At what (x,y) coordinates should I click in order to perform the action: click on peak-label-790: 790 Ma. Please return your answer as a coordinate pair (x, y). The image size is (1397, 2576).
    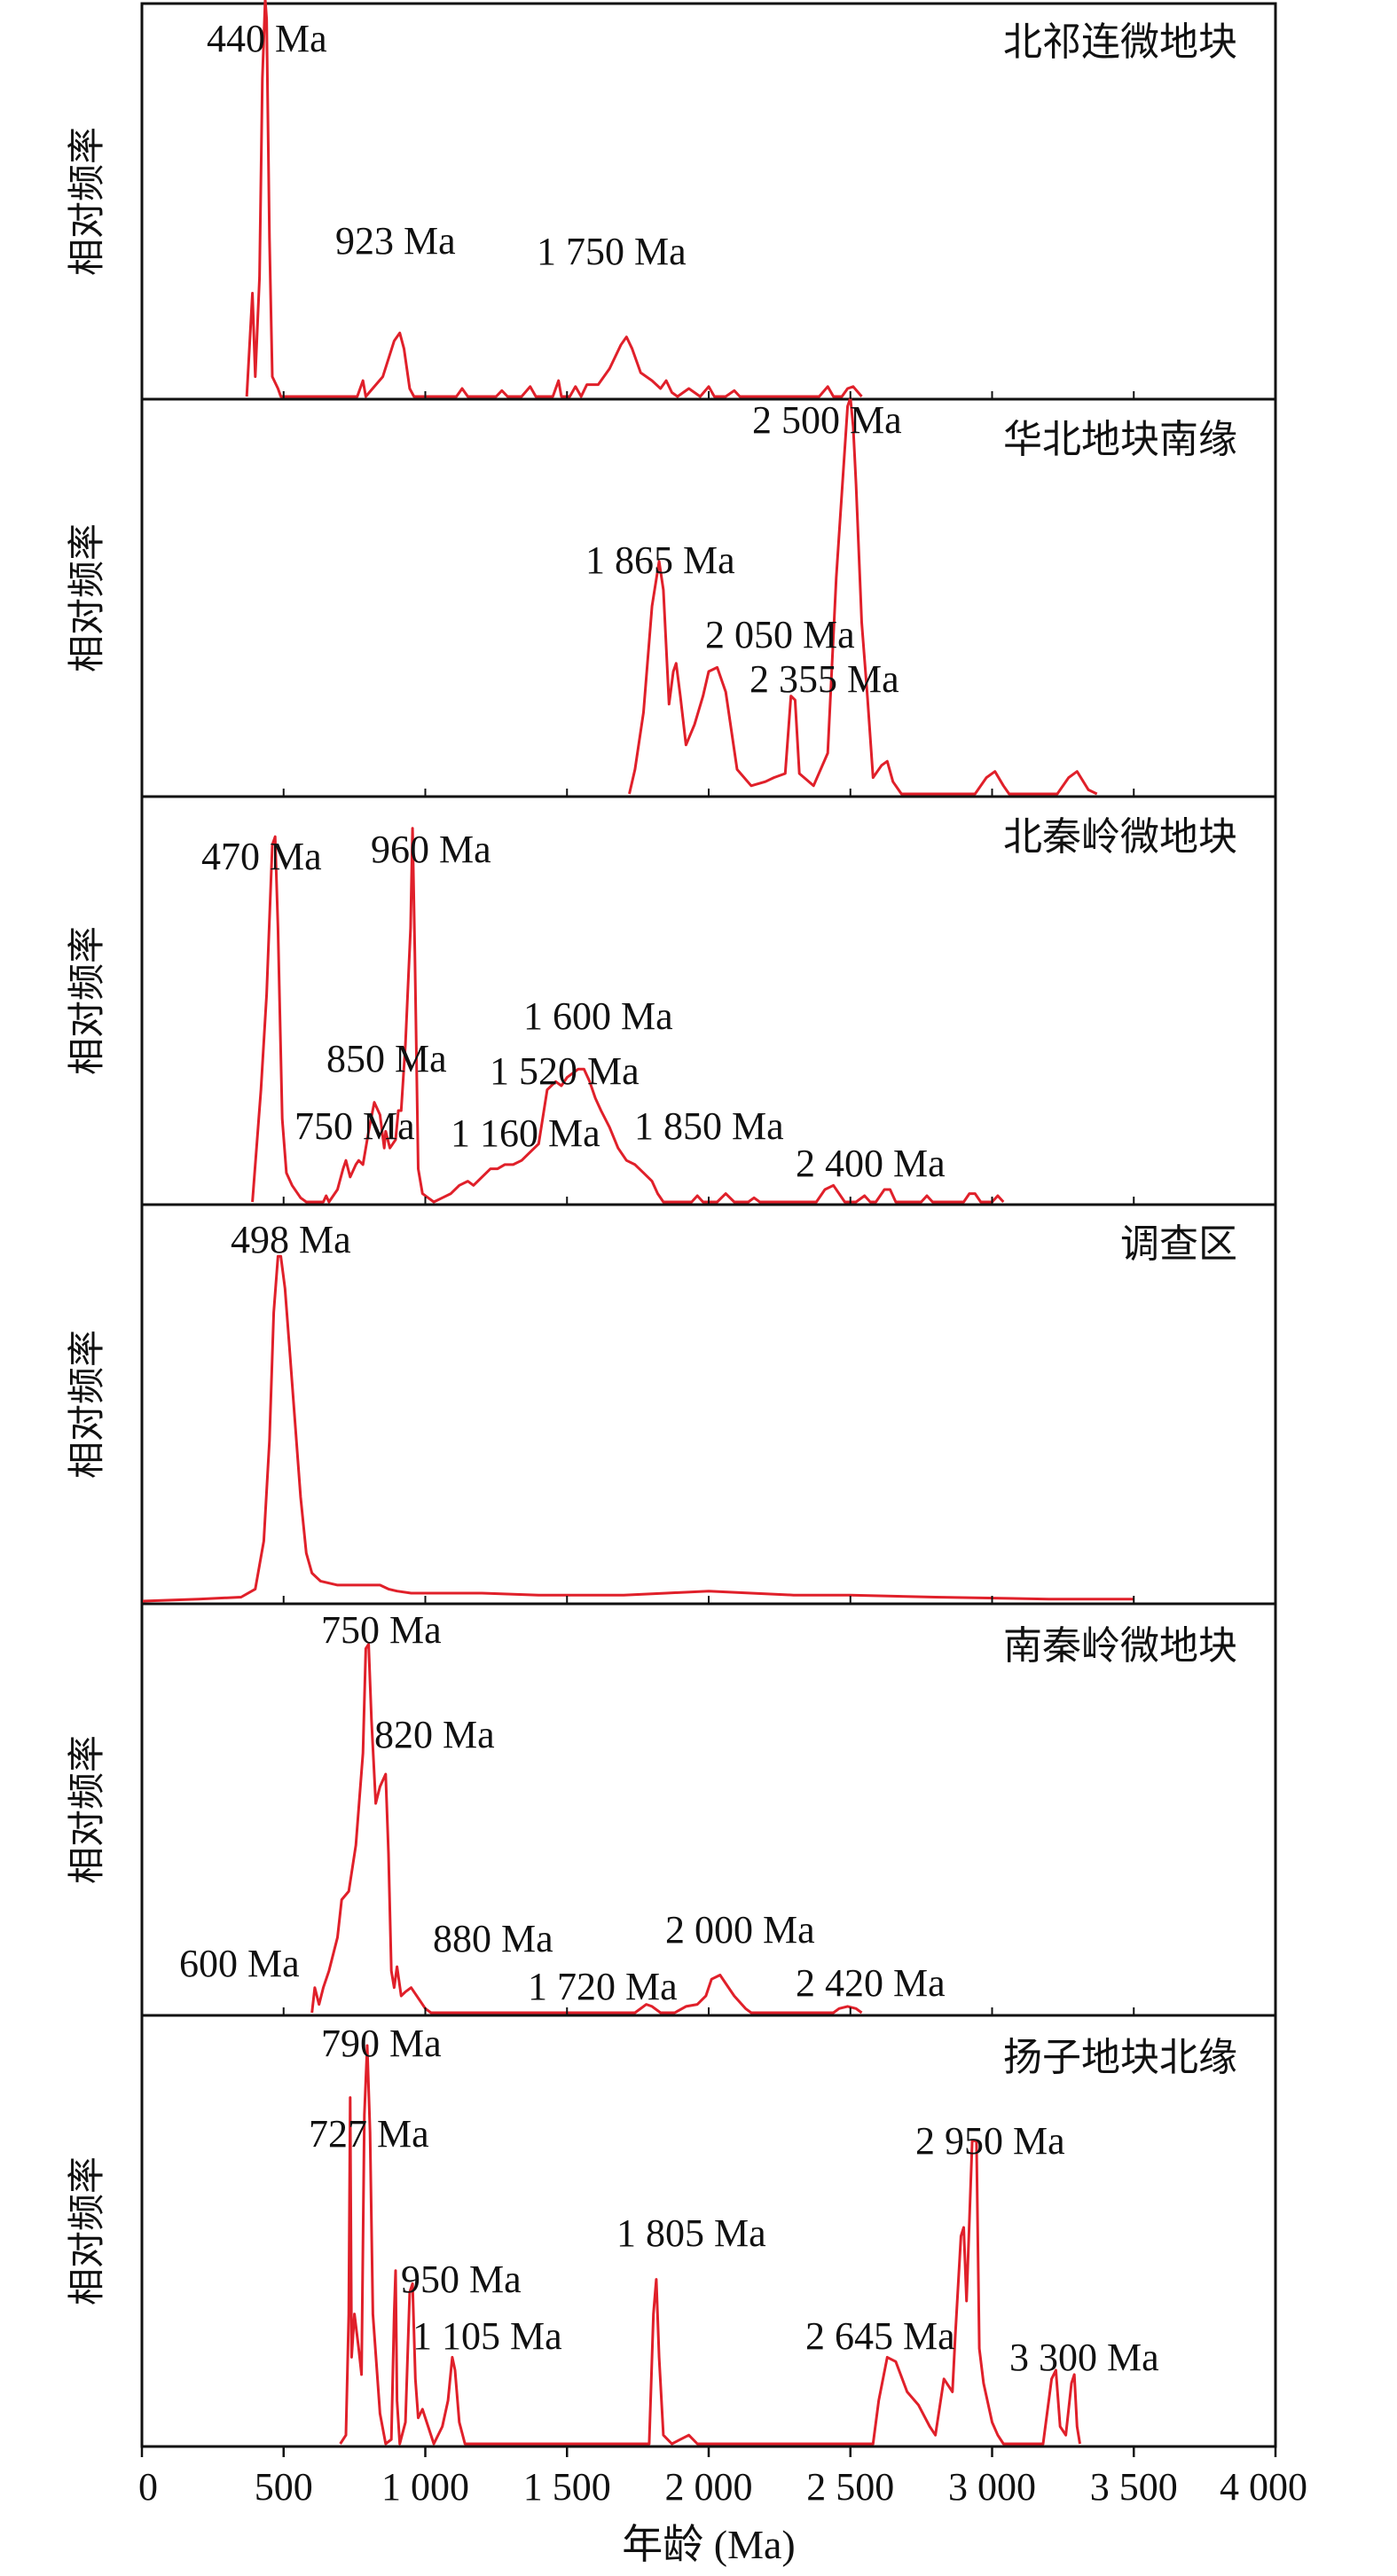
    Looking at the image, I should click on (382, 2043).